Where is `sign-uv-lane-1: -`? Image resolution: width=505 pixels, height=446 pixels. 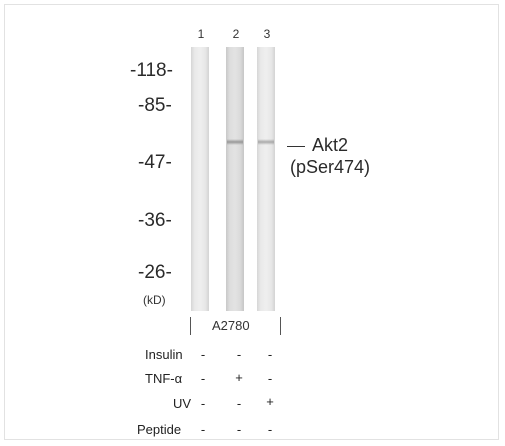 sign-uv-lane-1: - is located at coordinates (203, 403).